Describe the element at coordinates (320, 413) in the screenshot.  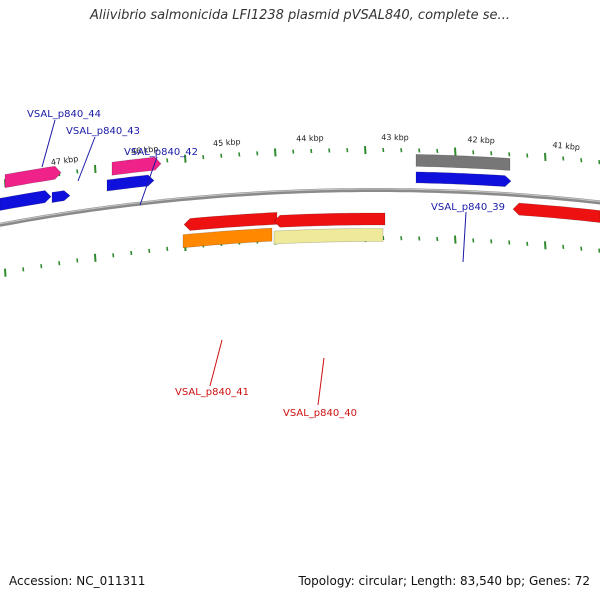
I see `gene-label: VSAL_p840_40` at that location.